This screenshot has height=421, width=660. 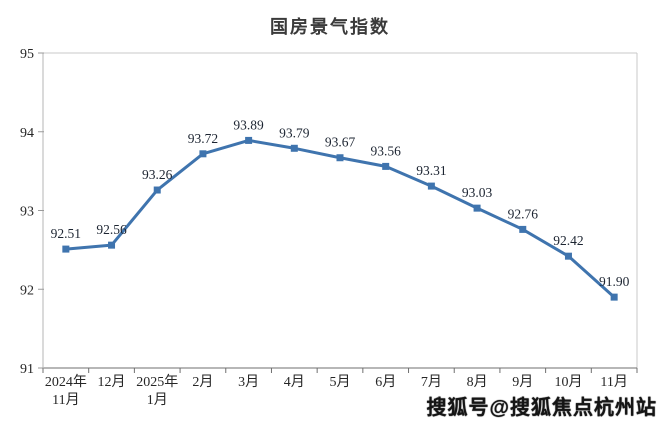 I want to click on data-point-label: 91.90, so click(x=614, y=281).